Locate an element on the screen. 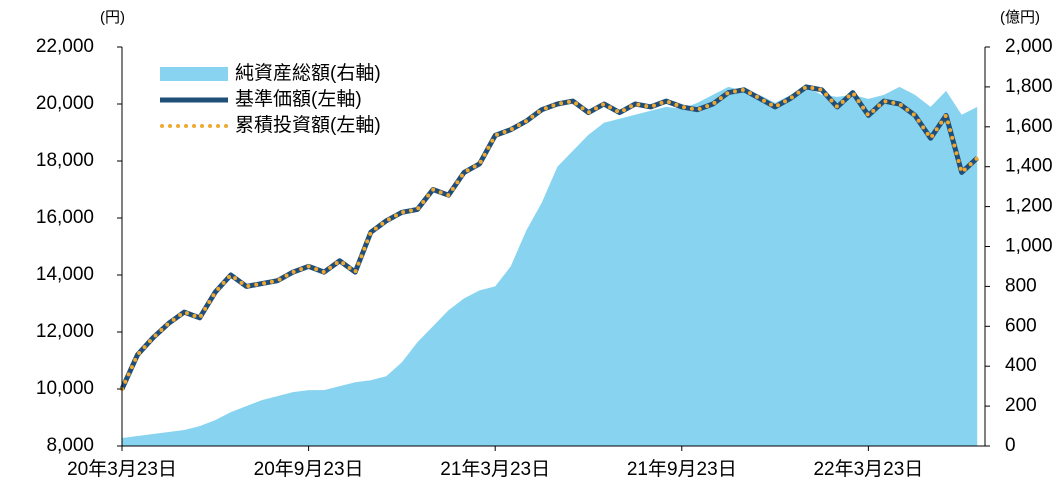  y-axis-label: (円) is located at coordinates (112, 17).